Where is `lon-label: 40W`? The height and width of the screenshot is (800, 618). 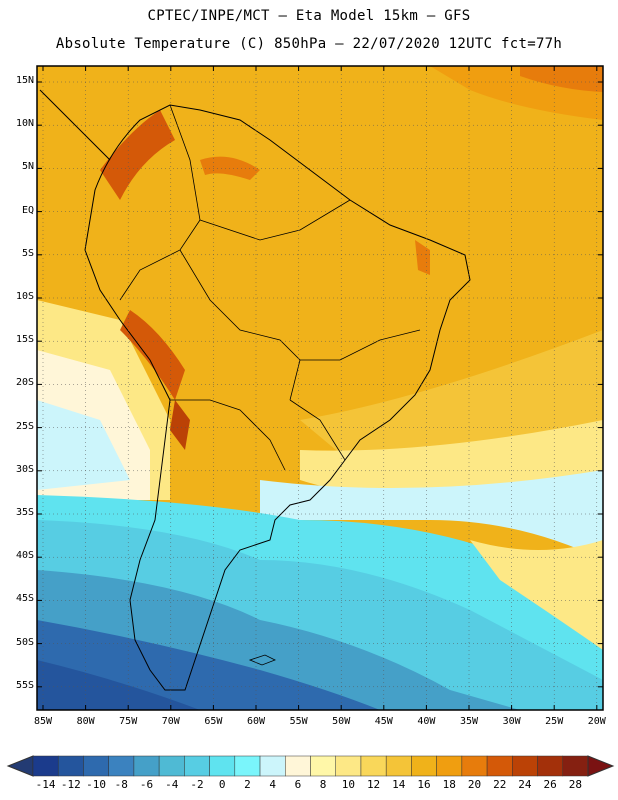
lon-label: 40W is located at coordinates (426, 721).